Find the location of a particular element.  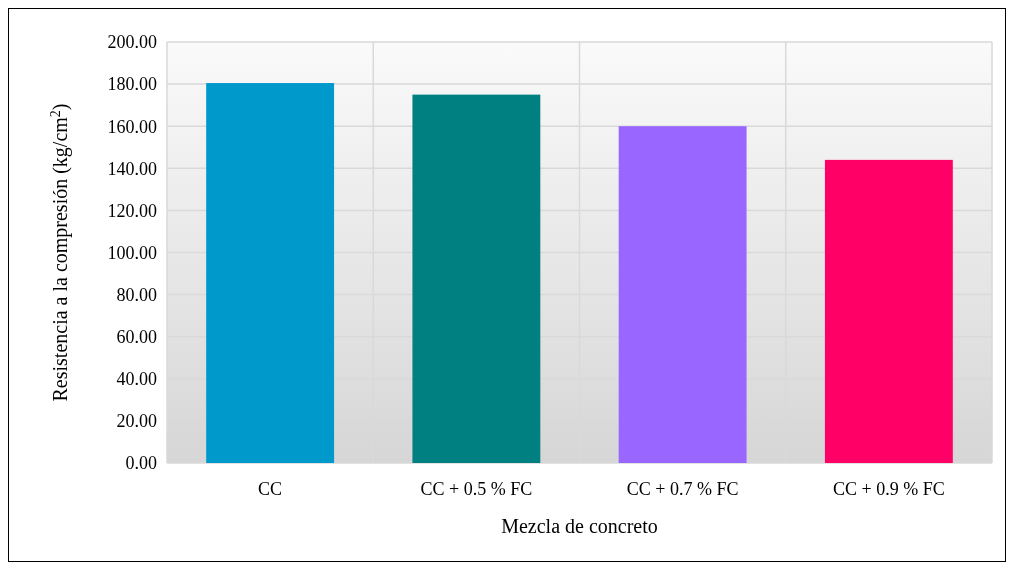

x-tick-label: CC is located at coordinates (270, 489).